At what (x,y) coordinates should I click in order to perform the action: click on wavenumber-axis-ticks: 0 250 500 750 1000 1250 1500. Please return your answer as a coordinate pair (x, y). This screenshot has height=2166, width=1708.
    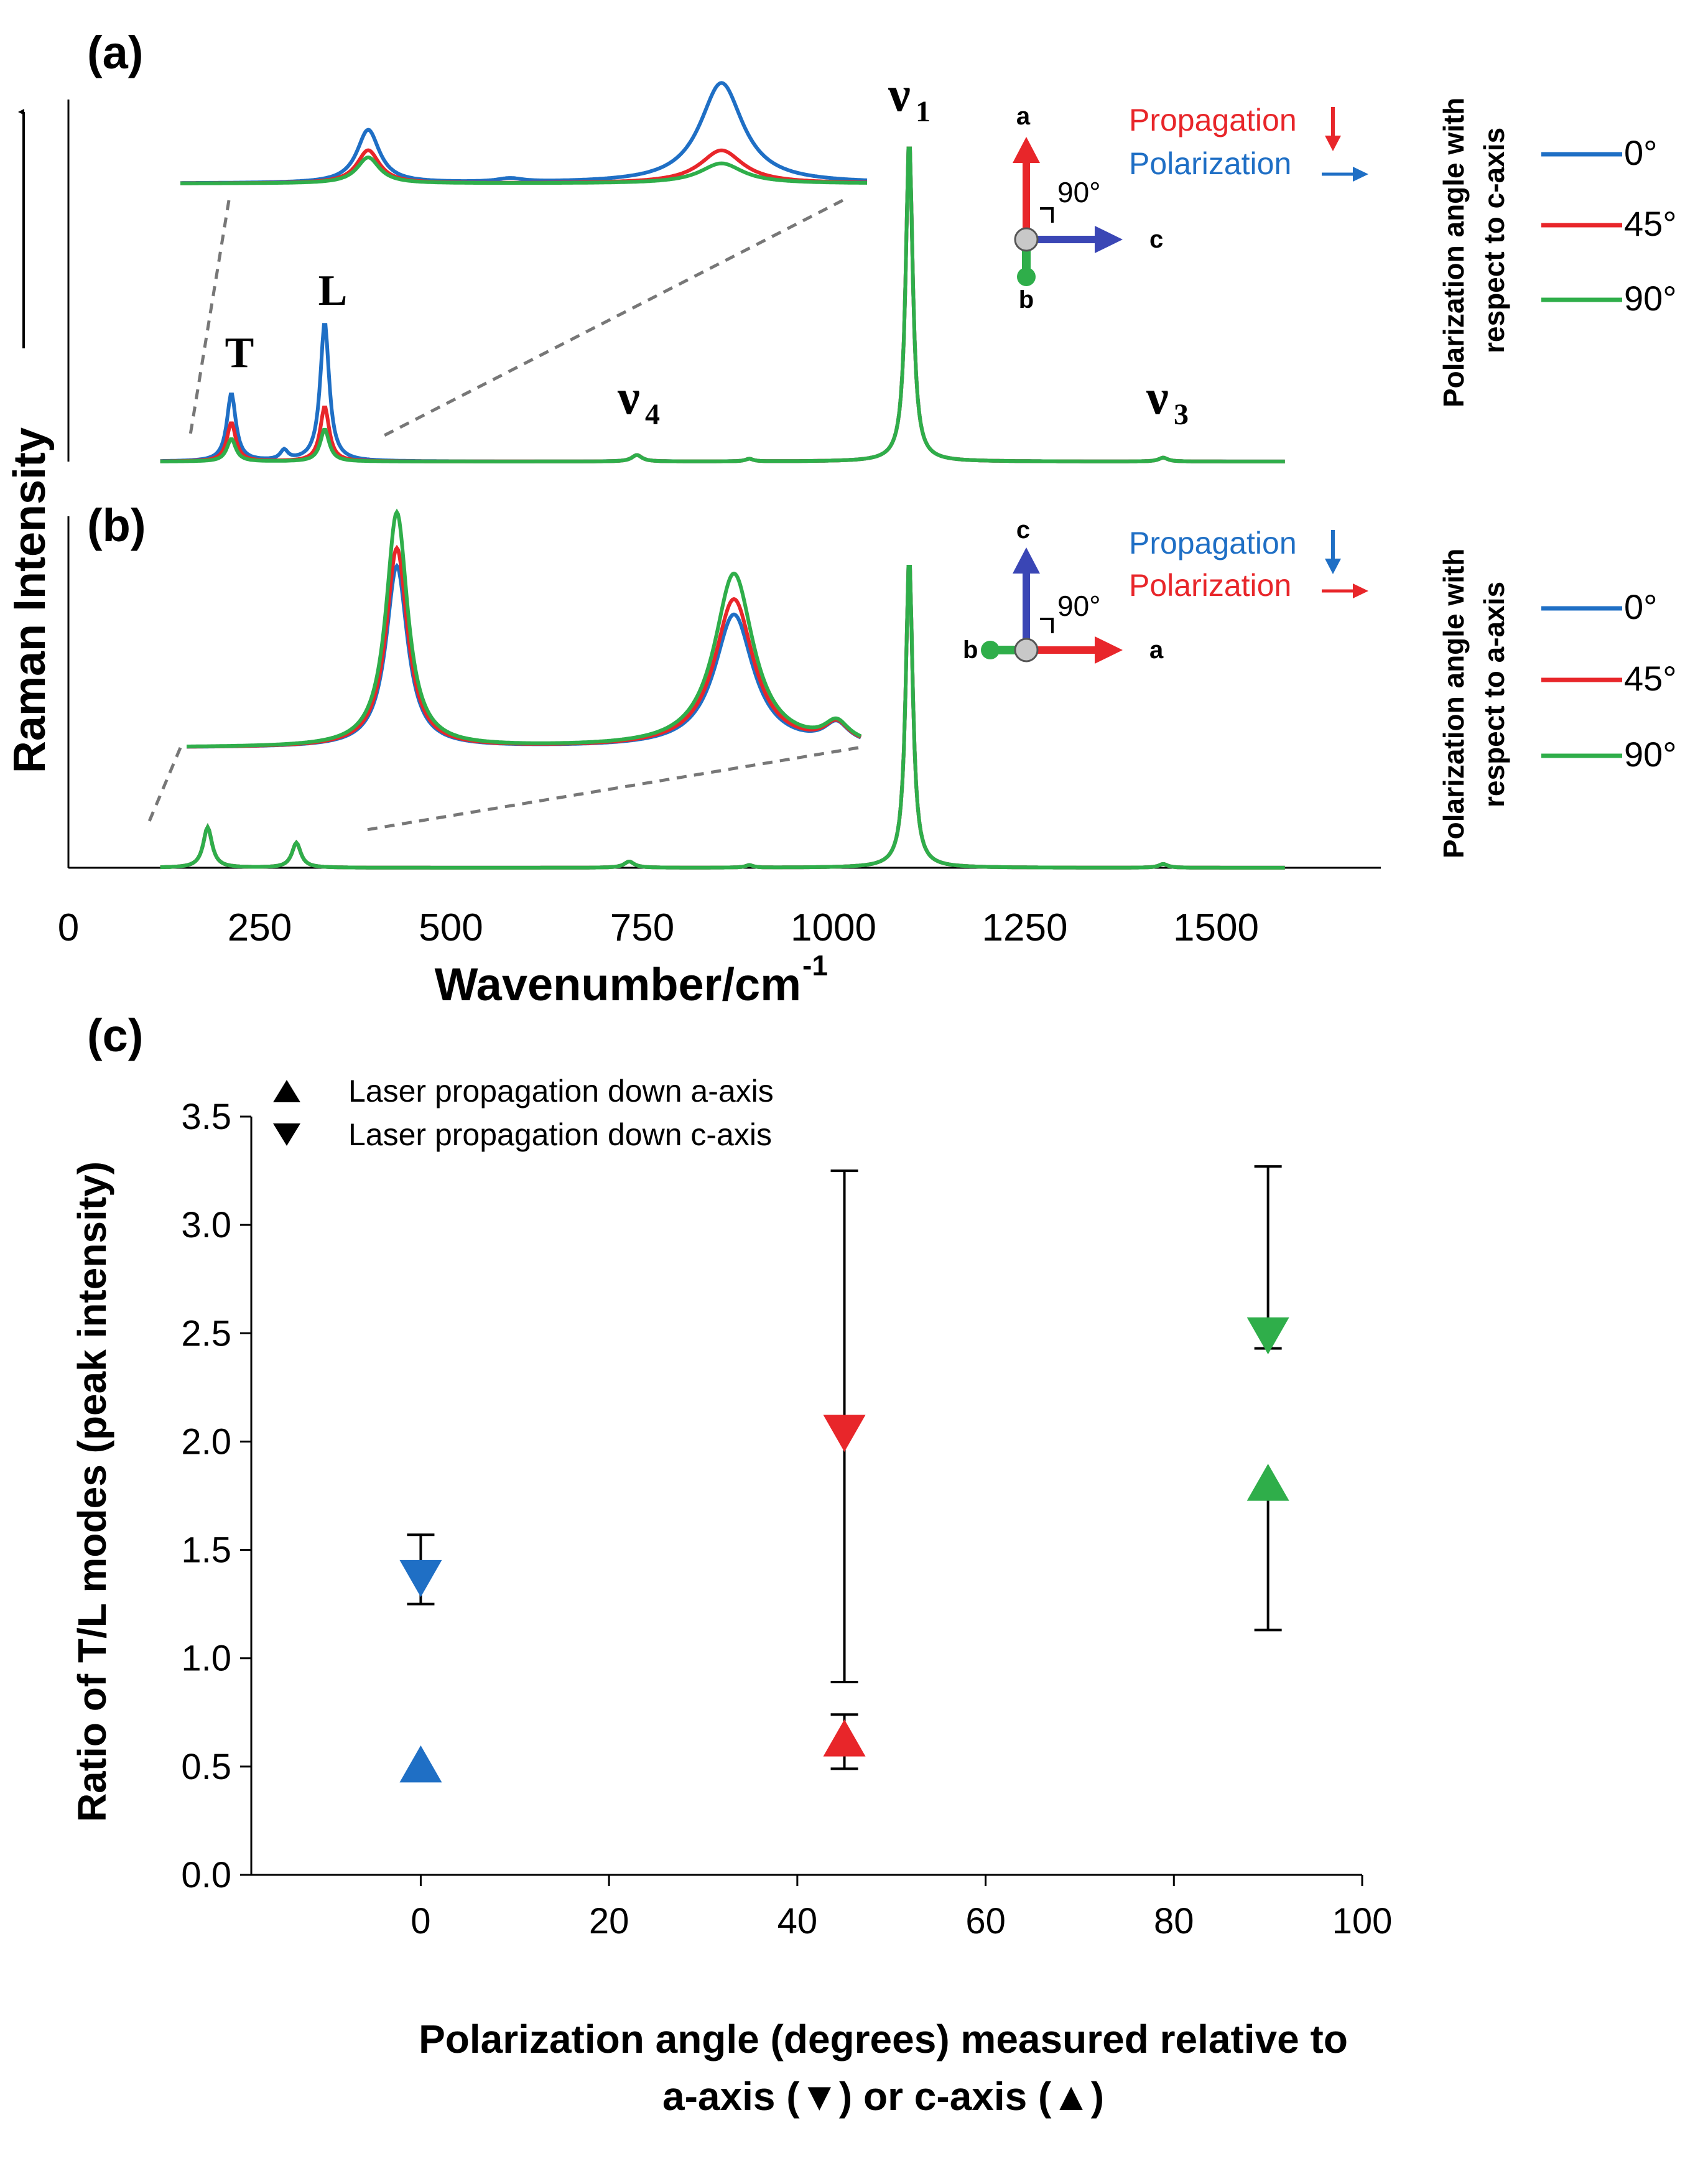
    Looking at the image, I should click on (658, 927).